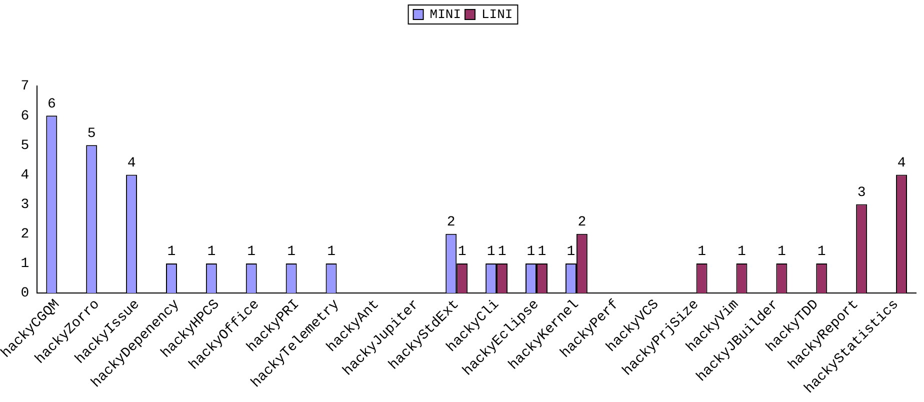  Describe the element at coordinates (446, 14) in the screenshot. I see `legend-label: MINI` at that location.